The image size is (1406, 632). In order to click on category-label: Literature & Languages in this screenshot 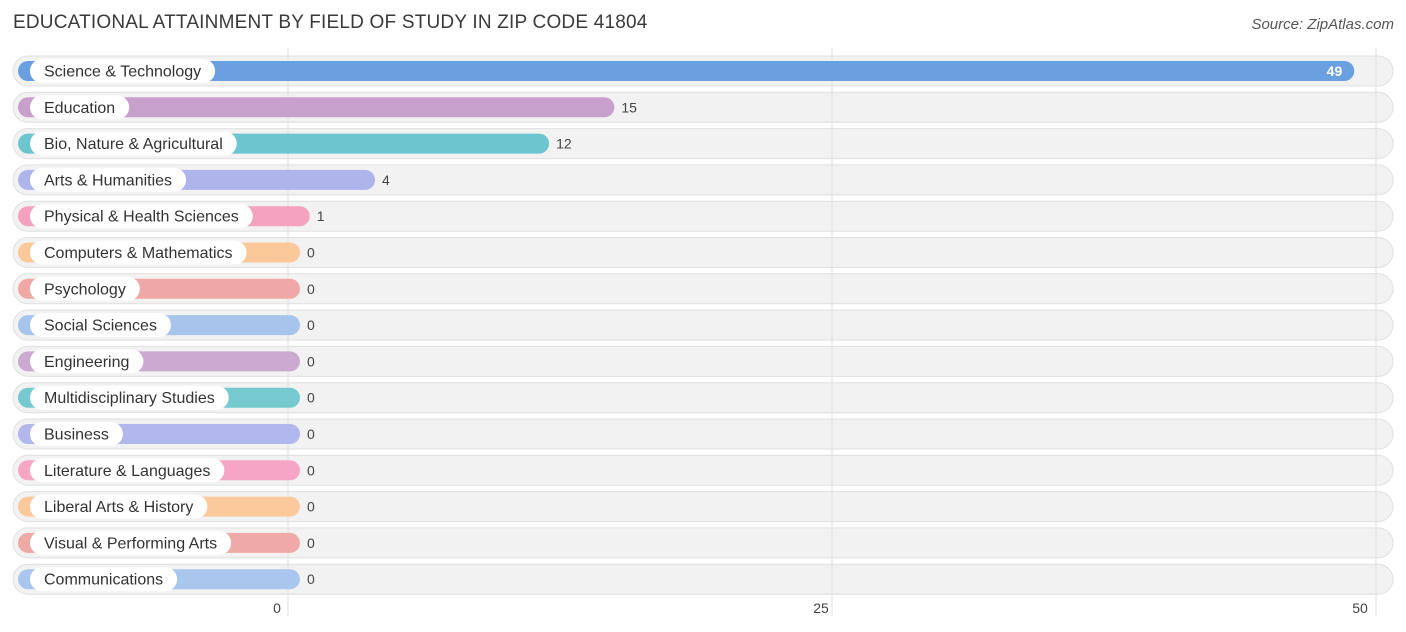, I will do `click(127, 471)`.